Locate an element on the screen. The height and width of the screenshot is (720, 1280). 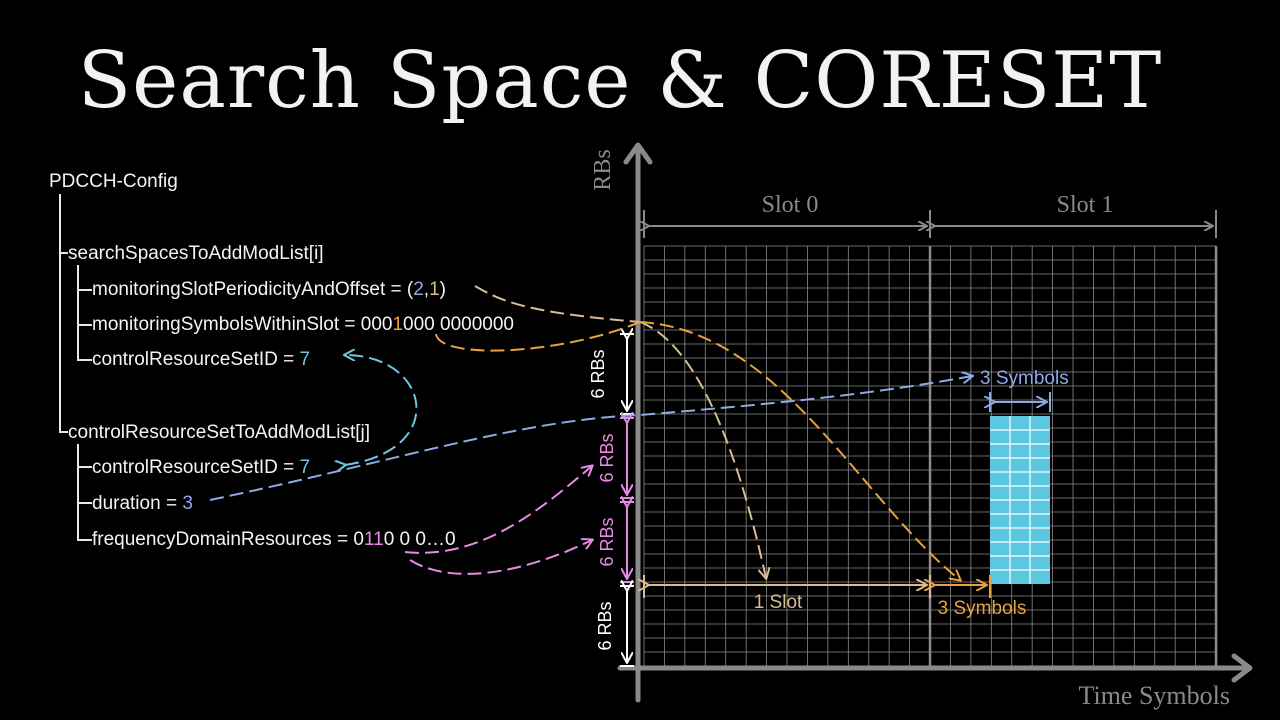
mss-bit: 1 is located at coordinates (398, 324).